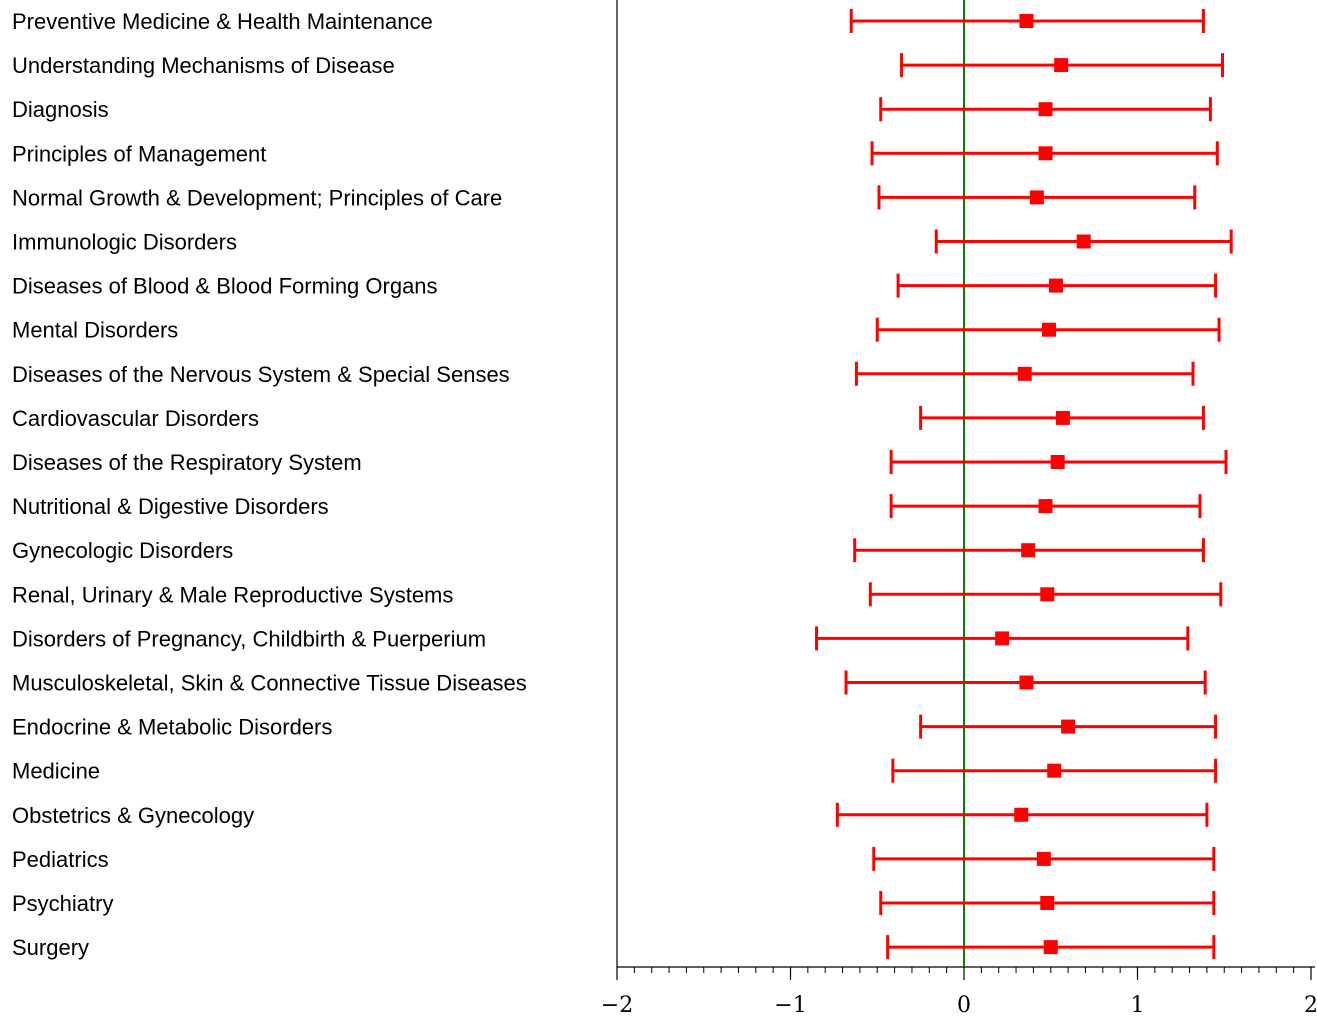 This screenshot has height=1016, width=1317. I want to click on category-label: Diseases of the Respiratory System, so click(187, 462).